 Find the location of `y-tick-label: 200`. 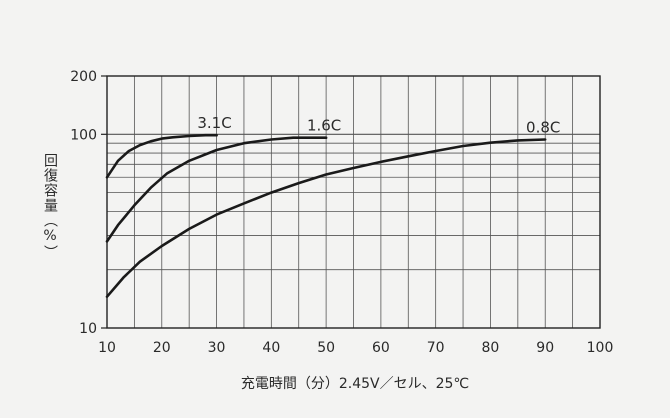

y-tick-label: 200 is located at coordinates (83, 77).